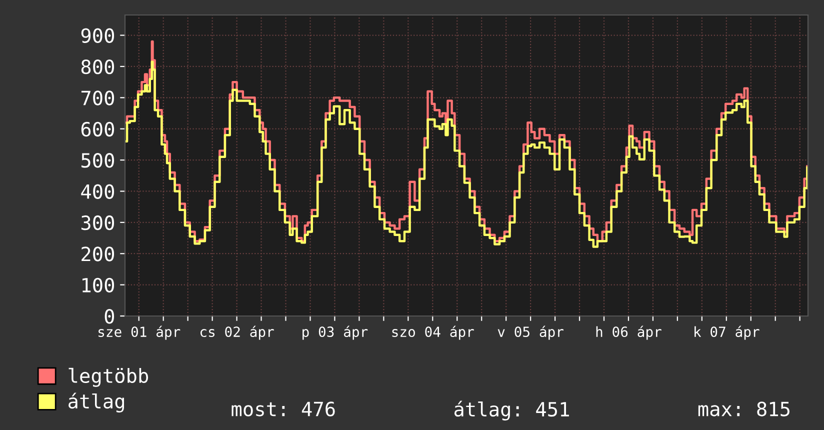 The image size is (824, 430). I want to click on y-tick-label: 400, so click(97, 191).